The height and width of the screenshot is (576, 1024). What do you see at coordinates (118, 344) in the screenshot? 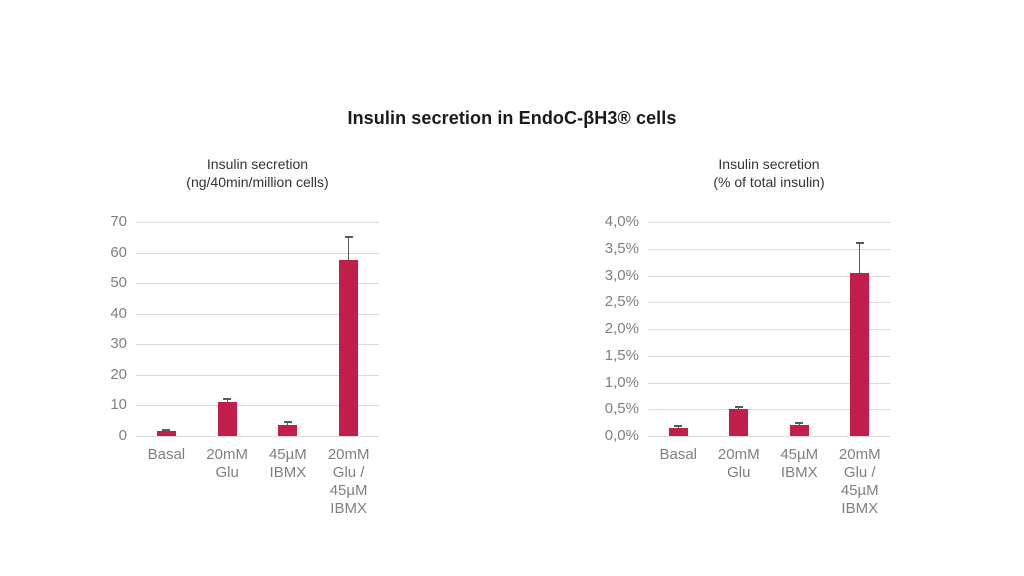
I see `y-axis-tick-label: 30` at bounding box center [118, 344].